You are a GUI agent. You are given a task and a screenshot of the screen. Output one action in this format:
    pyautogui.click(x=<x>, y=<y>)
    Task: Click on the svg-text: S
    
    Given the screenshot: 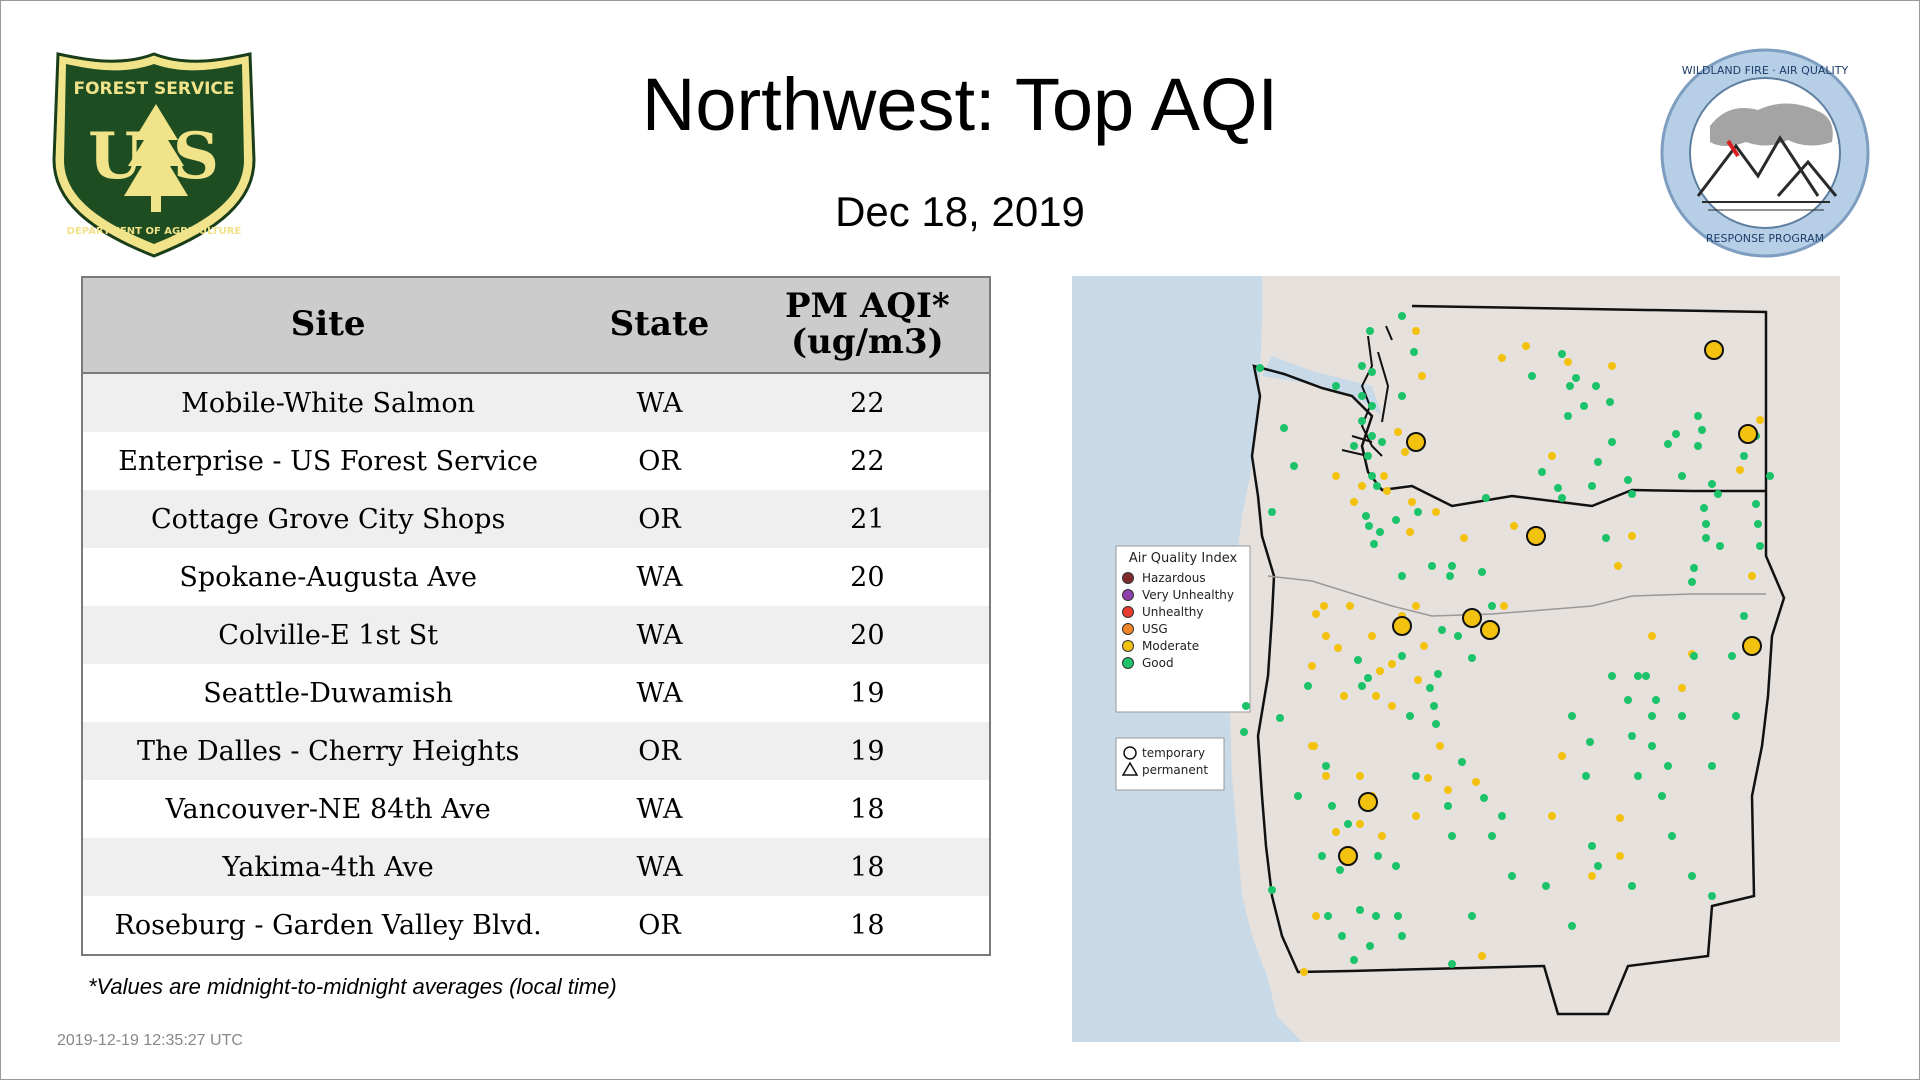 What is the action you would take?
    pyautogui.click(x=196, y=156)
    